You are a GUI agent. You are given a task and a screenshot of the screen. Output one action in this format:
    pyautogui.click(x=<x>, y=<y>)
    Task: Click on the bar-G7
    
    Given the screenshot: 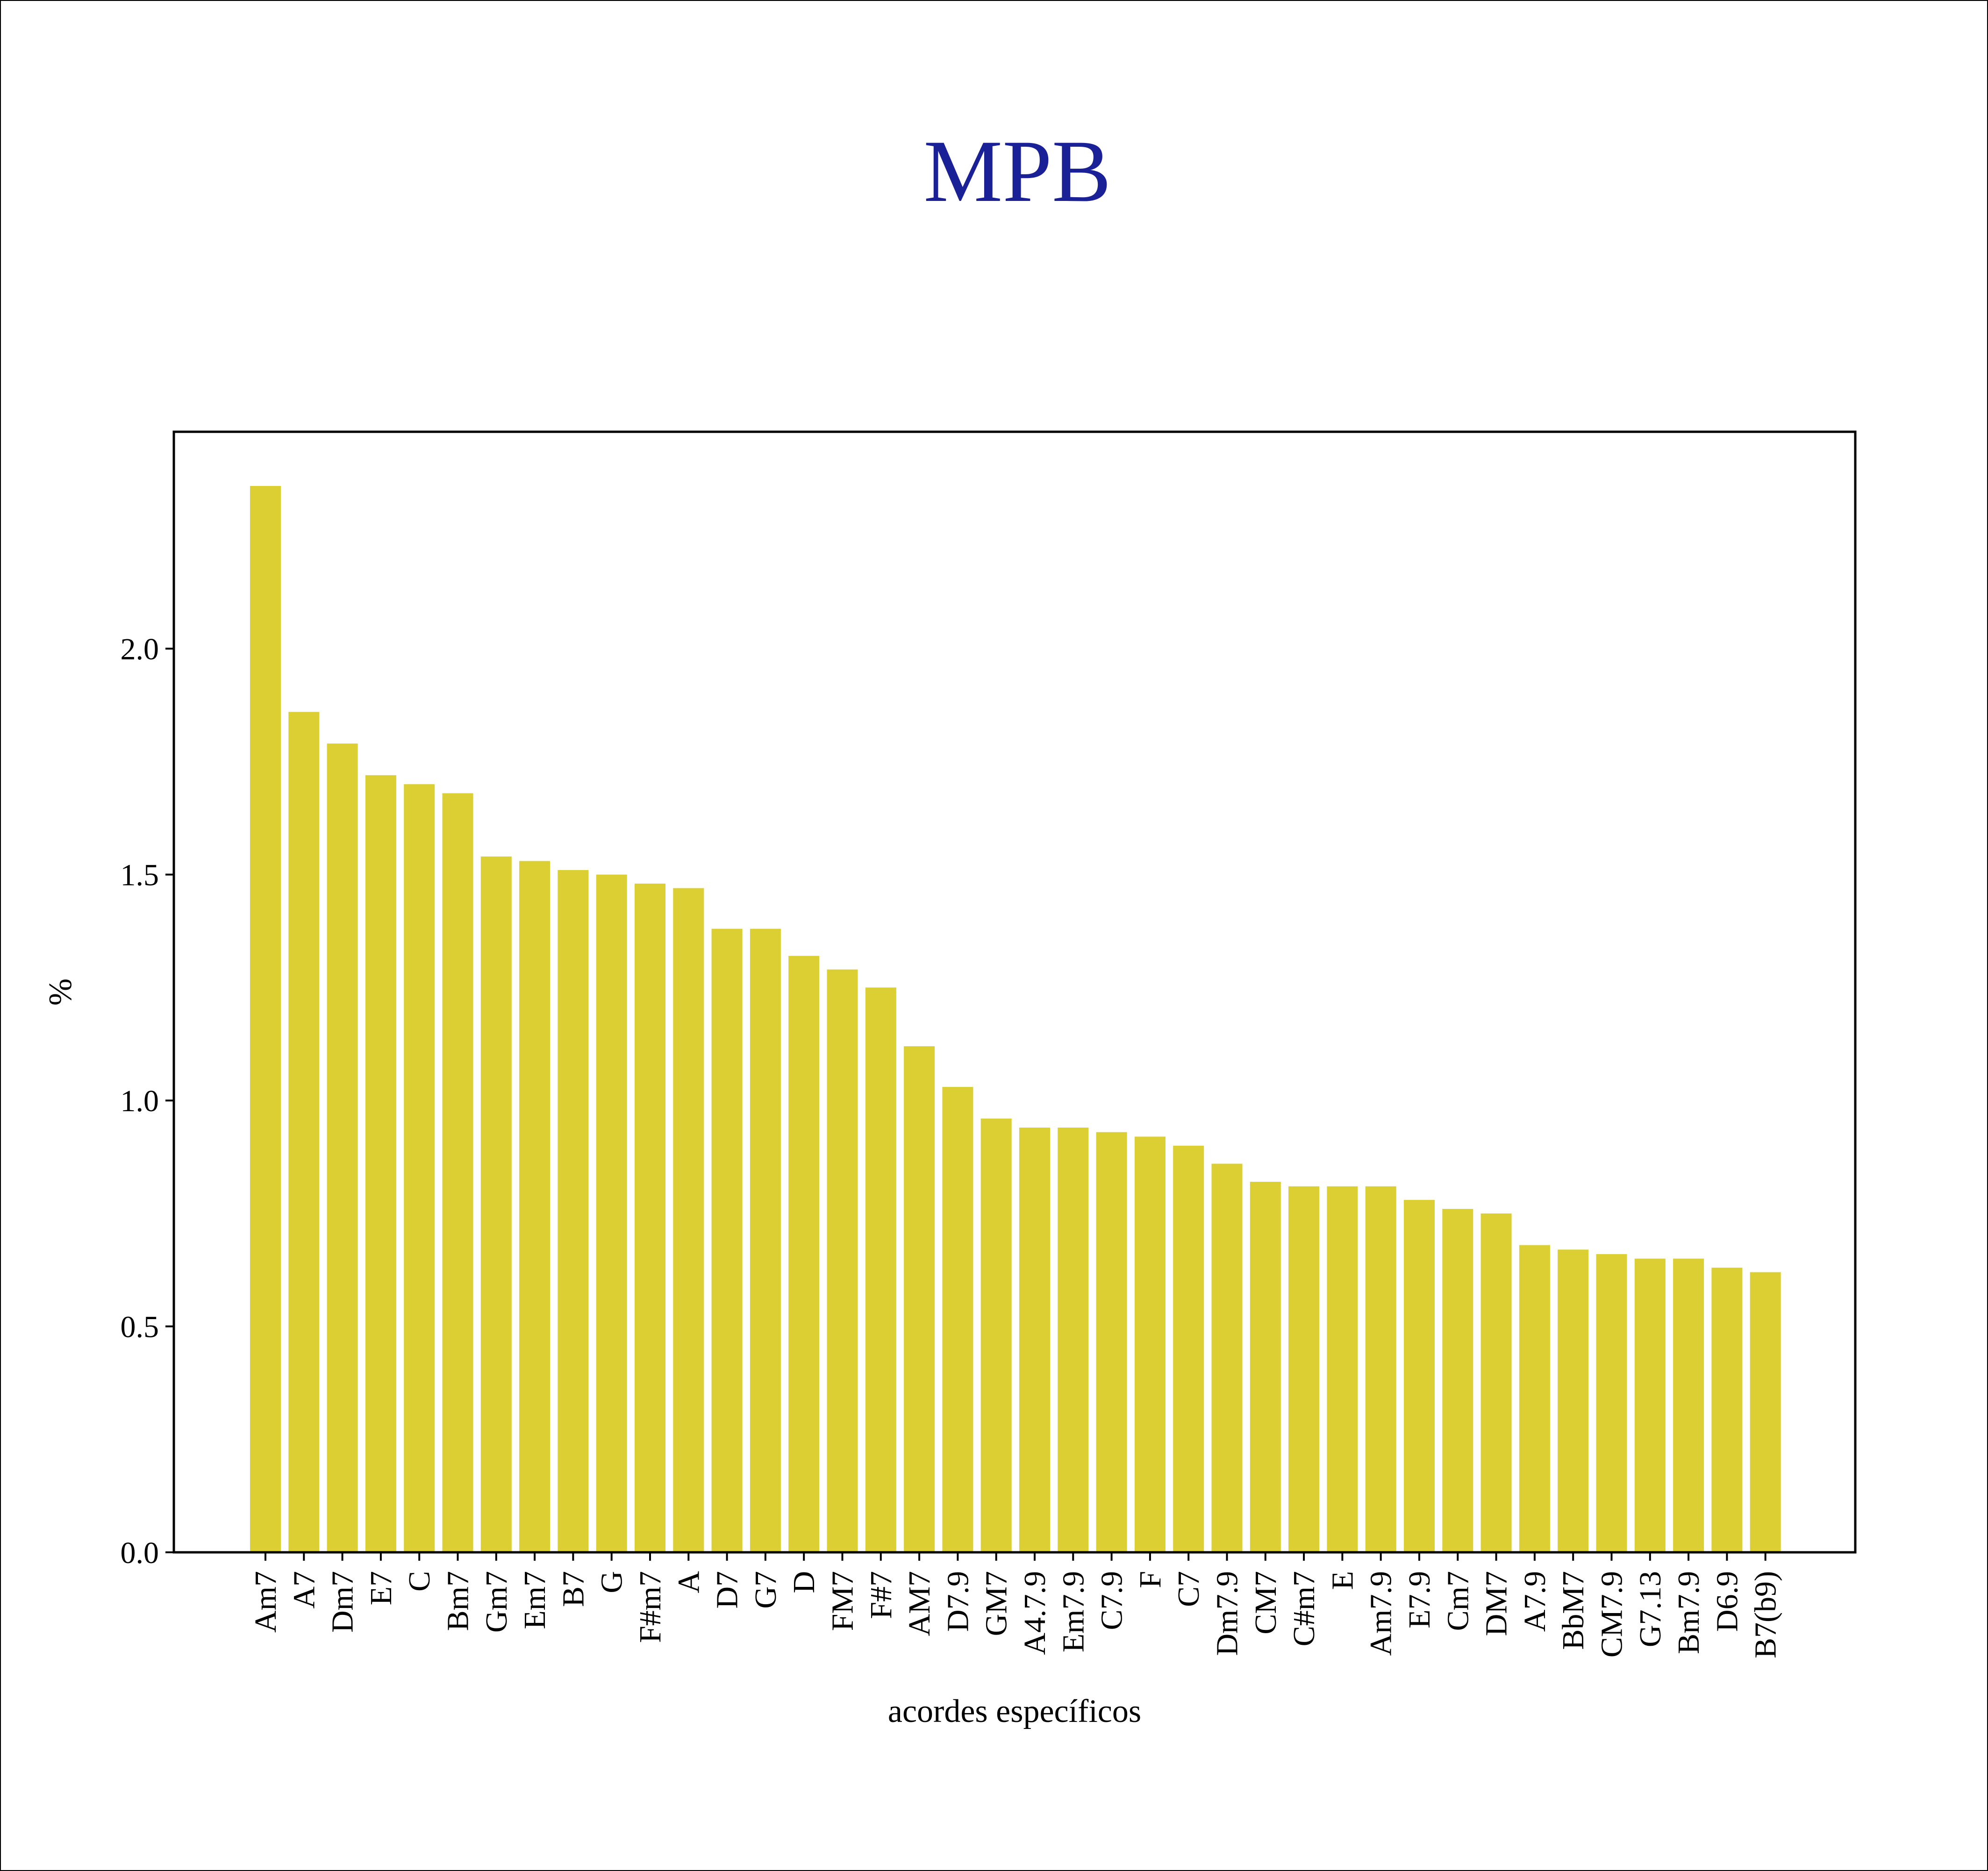 What is the action you would take?
    pyautogui.click(x=765, y=1240)
    